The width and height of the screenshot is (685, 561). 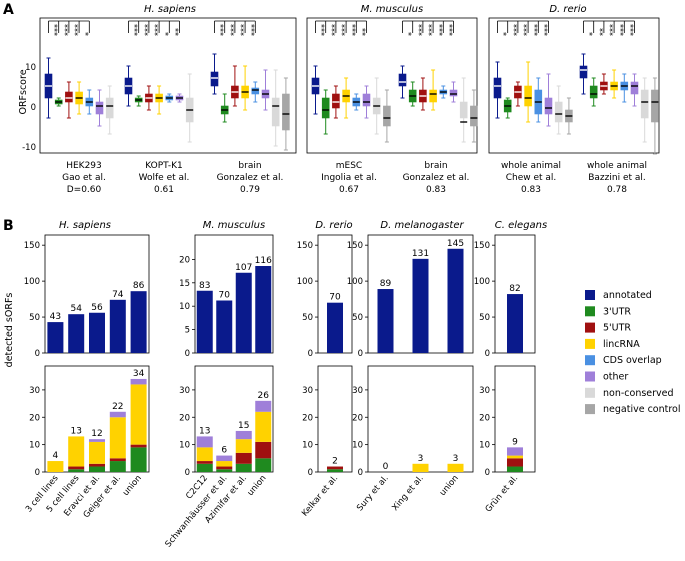 I want to click on bar-axes-bottom, so click(x=234, y=419).